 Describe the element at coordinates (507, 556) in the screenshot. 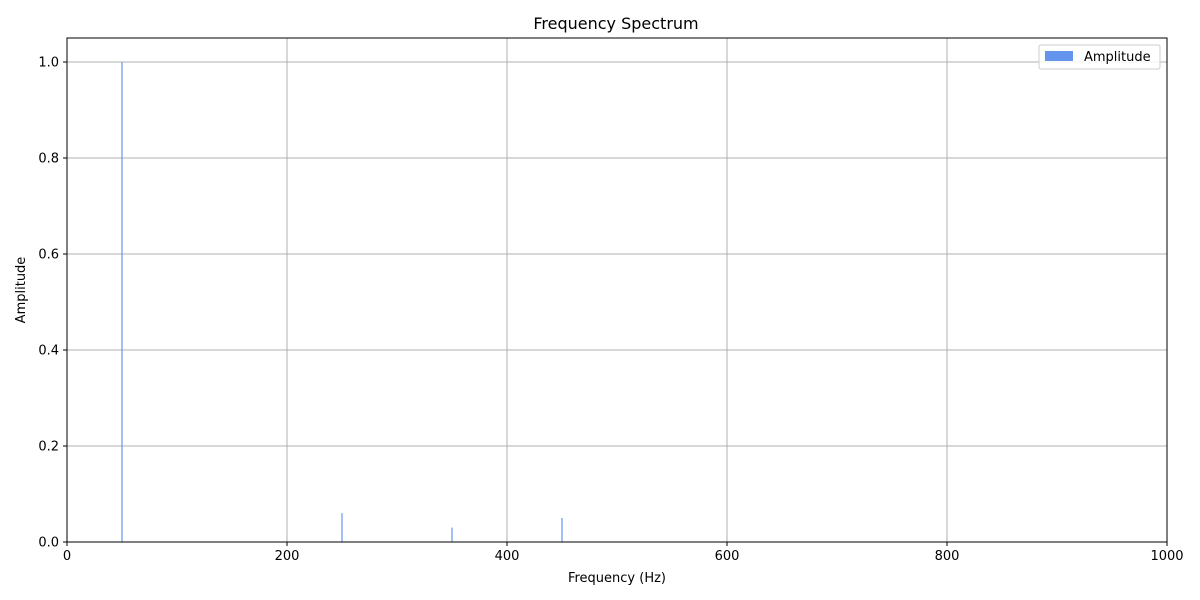

I see `x-tick-label: 400` at that location.